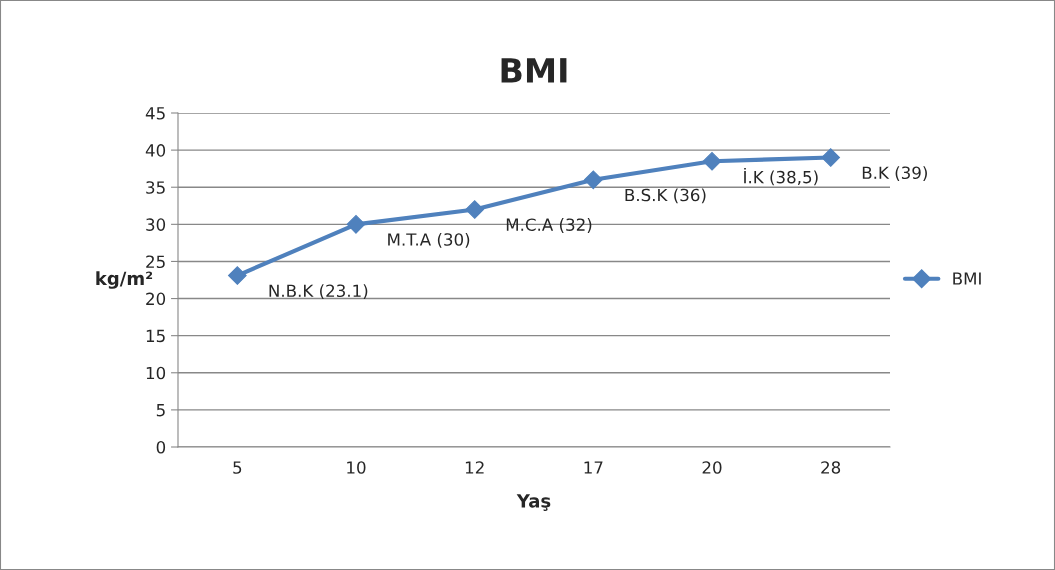  Describe the element at coordinates (967, 278) in the screenshot. I see `legend-label: BMI` at that location.